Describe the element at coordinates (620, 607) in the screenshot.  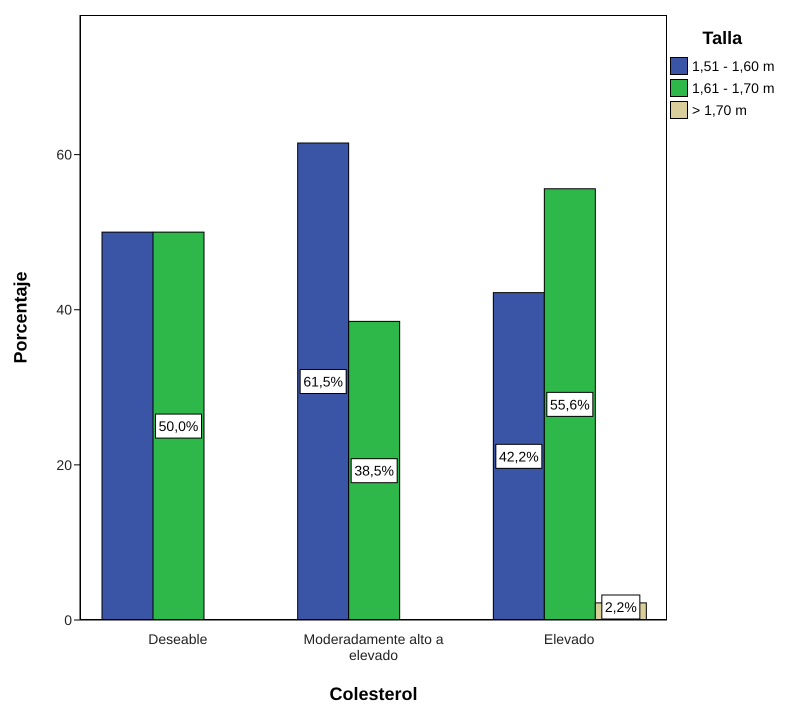
I see `data-label: 2,2%` at that location.